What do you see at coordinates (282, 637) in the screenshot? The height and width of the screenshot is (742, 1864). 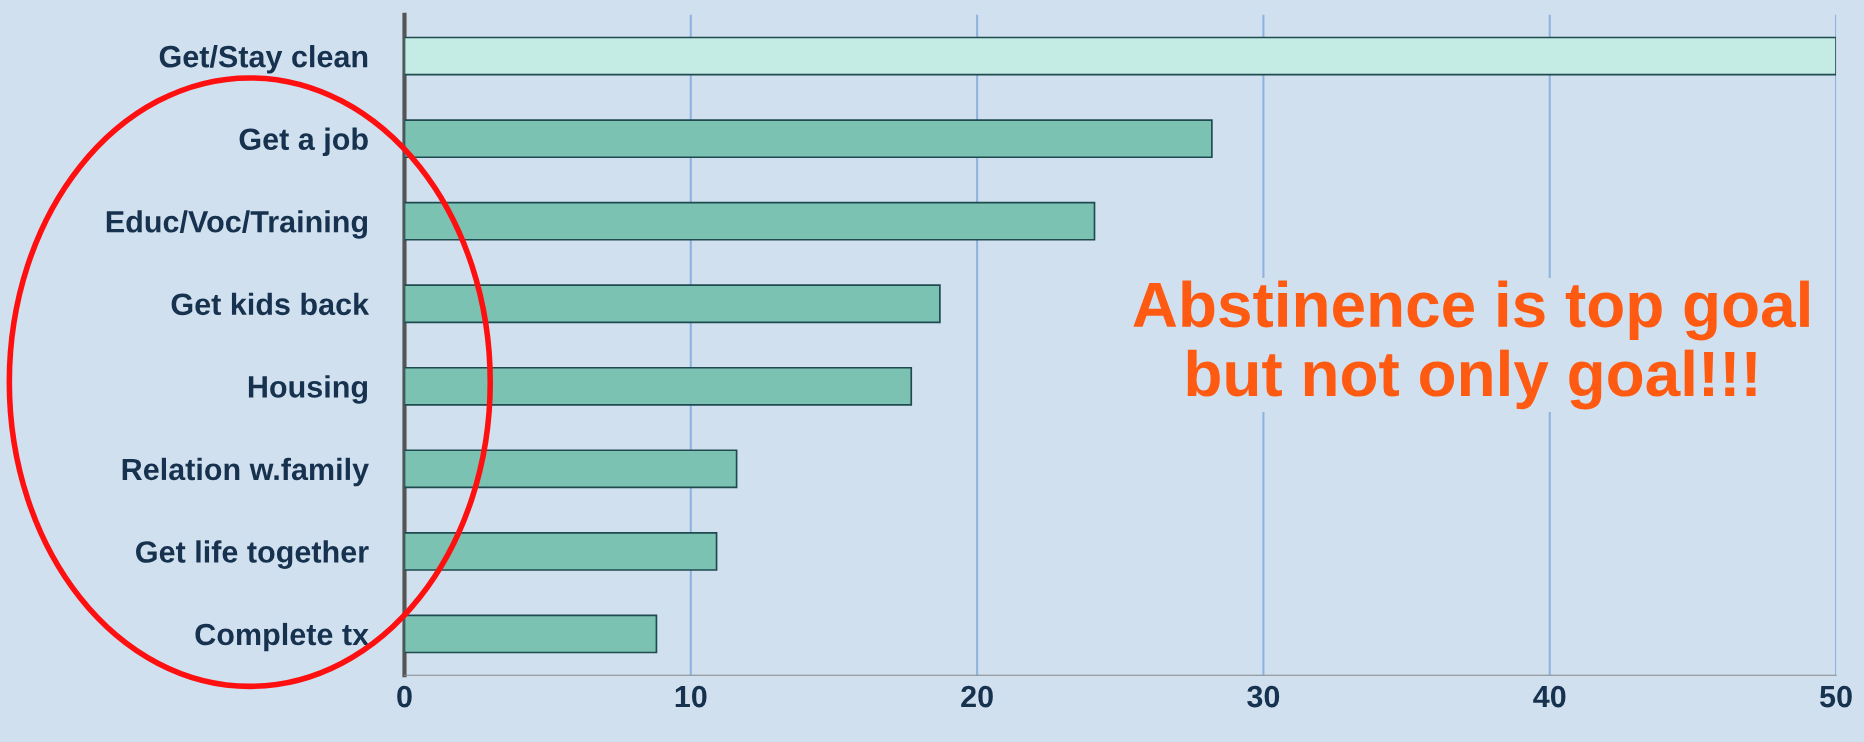 I see `y-tick-label: Complete tx` at bounding box center [282, 637].